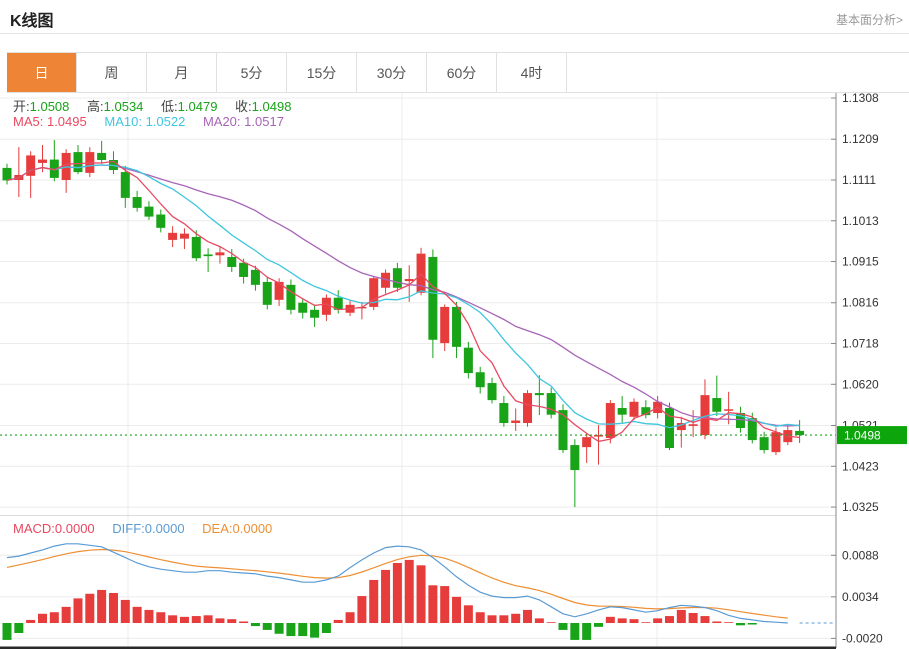 The height and width of the screenshot is (649, 909). What do you see at coordinates (189, 106) in the screenshot?
I see `ohlc-low: 低:1.0479` at bounding box center [189, 106].